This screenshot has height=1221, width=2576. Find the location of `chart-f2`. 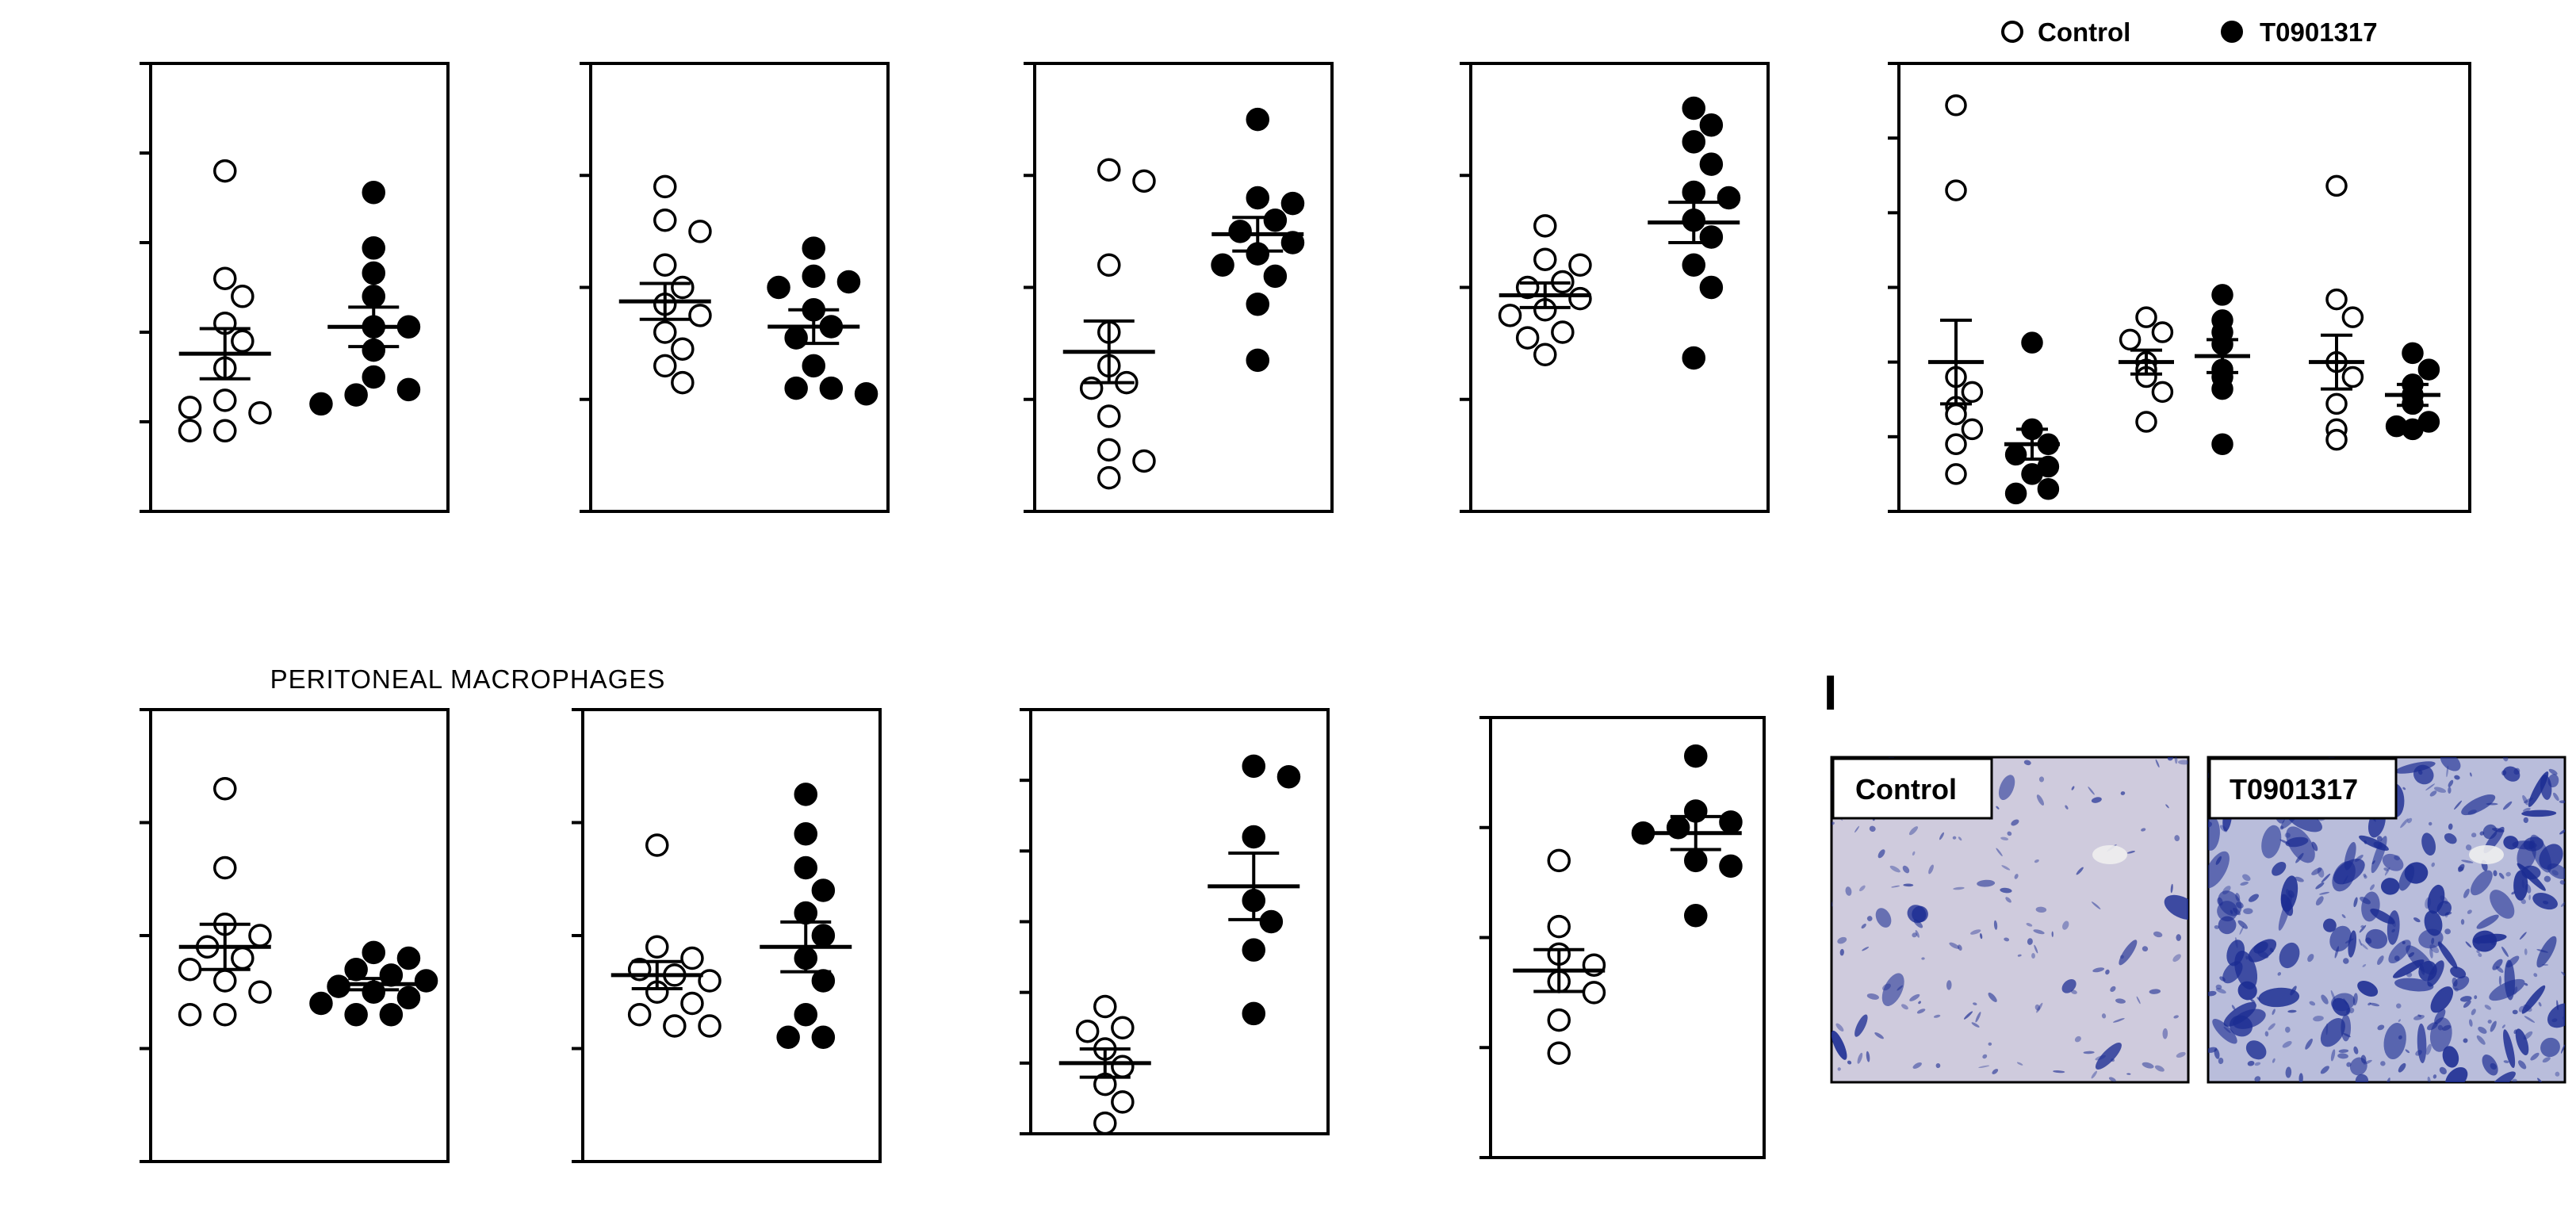

chart-f2 is located at coordinates (727, 935).